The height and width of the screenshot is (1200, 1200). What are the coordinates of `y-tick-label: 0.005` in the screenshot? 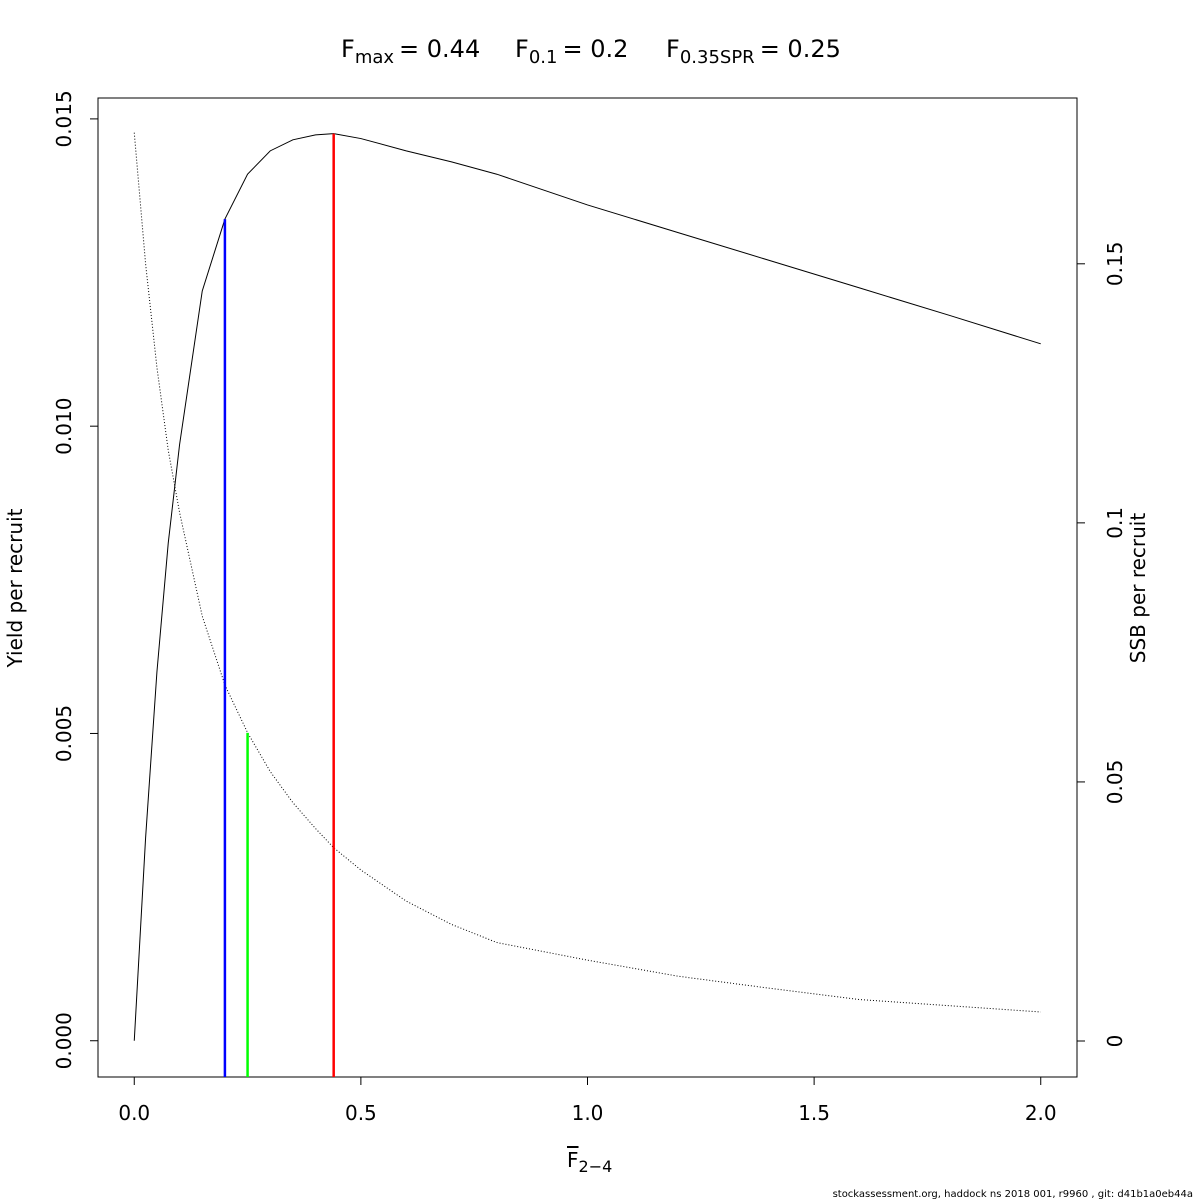 It's located at (64, 733).